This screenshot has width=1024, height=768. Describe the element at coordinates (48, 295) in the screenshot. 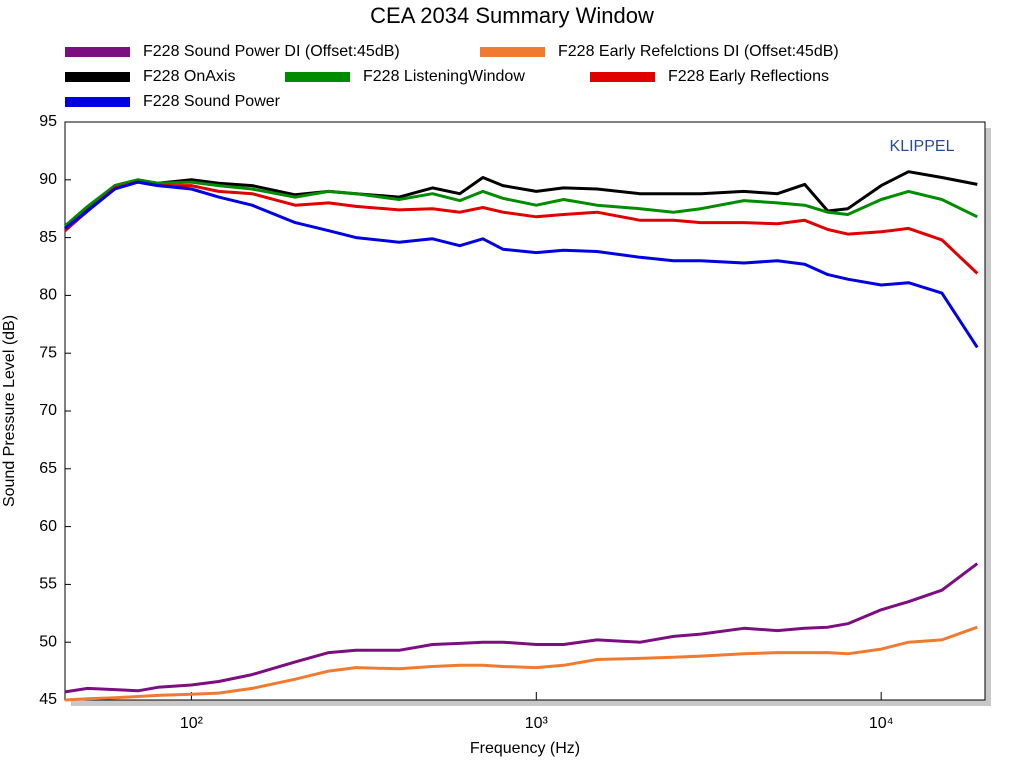

I see `y-tick-label: 80` at that location.